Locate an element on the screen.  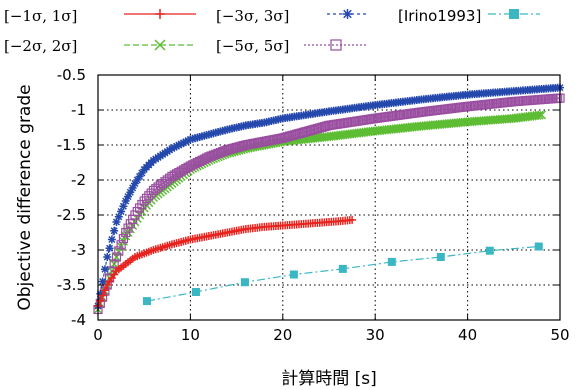
legend-label: [−1σ, 1σ] is located at coordinates (40, 16).